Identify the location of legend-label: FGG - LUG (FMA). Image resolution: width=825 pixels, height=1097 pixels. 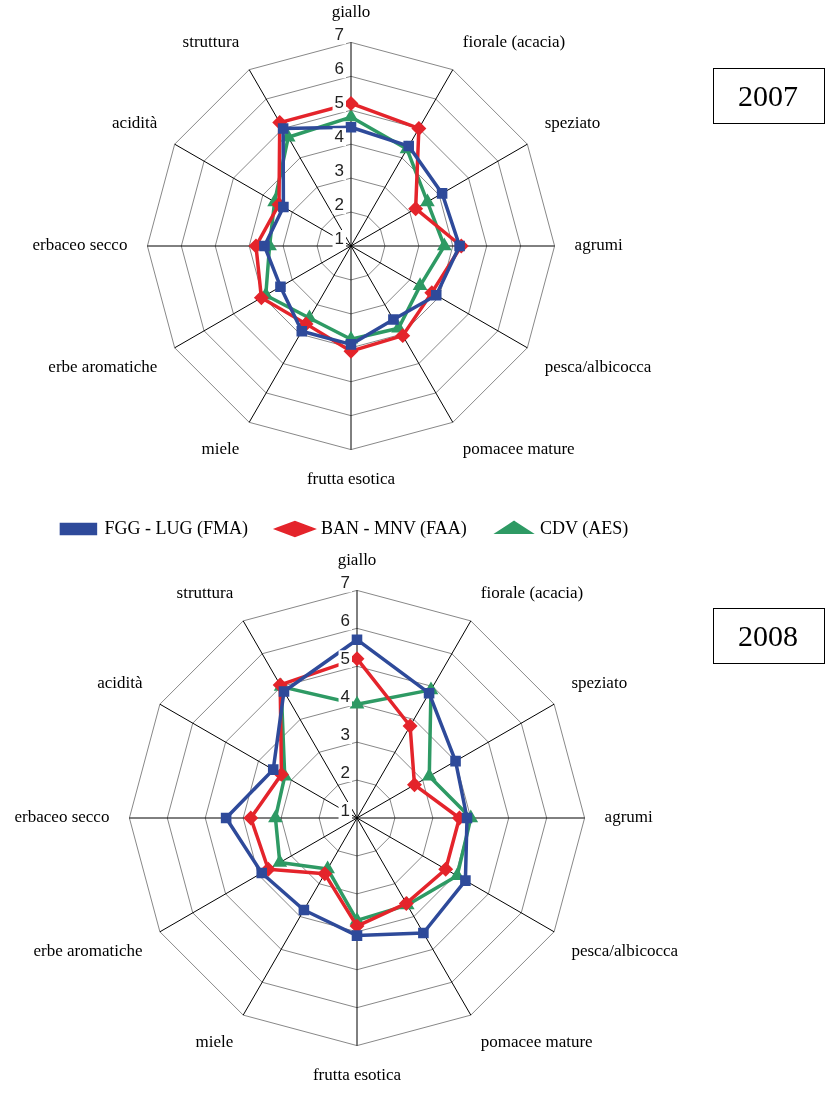
(176, 528).